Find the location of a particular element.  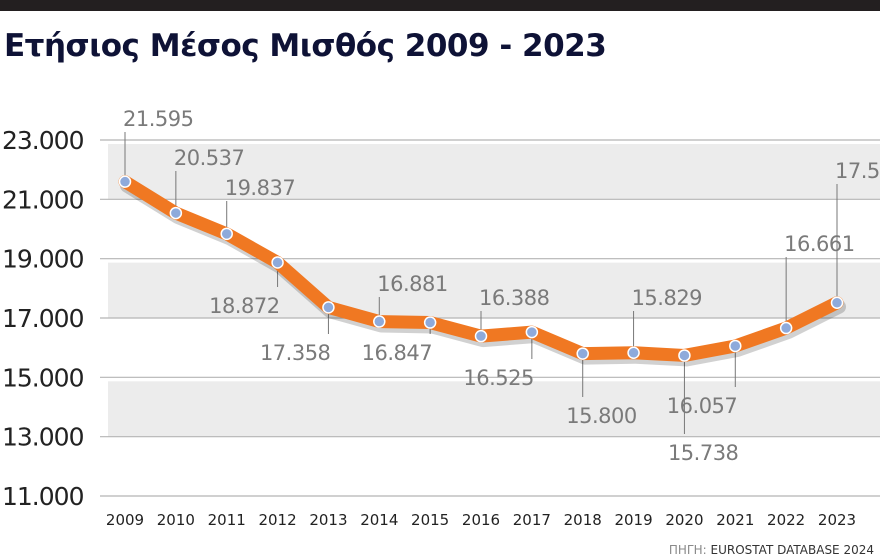

x-tick-label: 2012 is located at coordinates (277, 520).